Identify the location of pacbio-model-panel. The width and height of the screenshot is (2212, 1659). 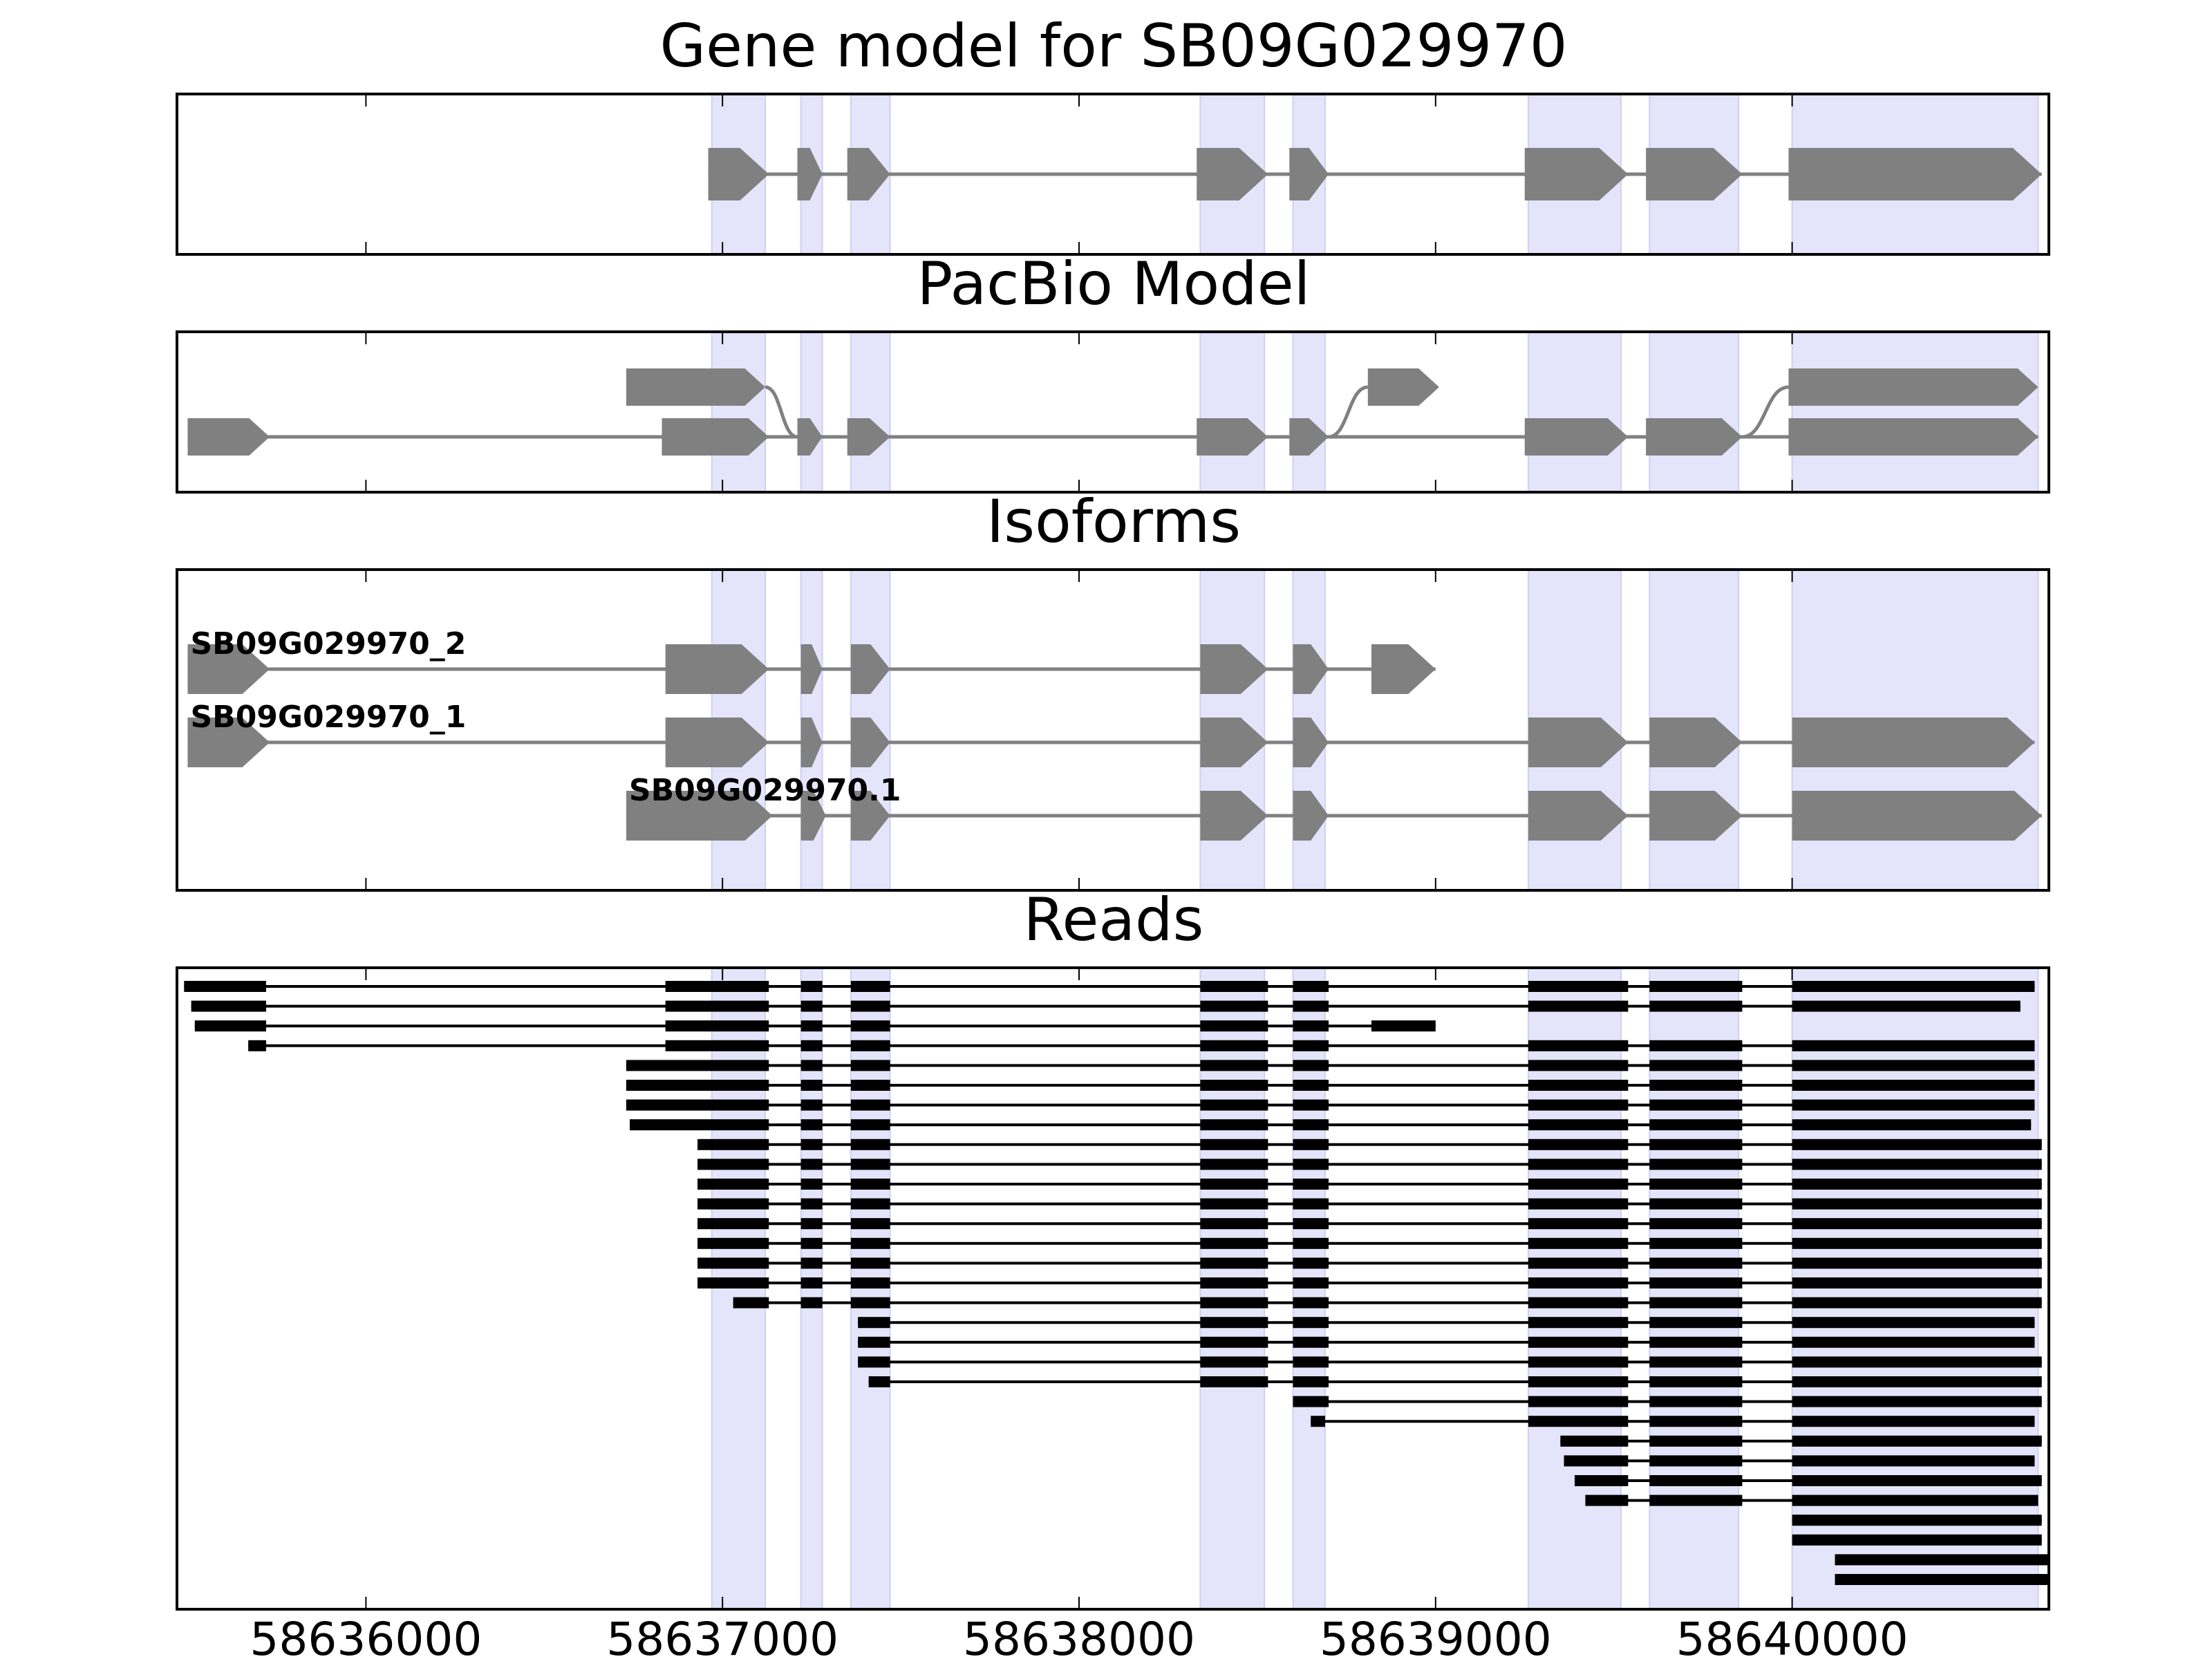
(1113, 412).